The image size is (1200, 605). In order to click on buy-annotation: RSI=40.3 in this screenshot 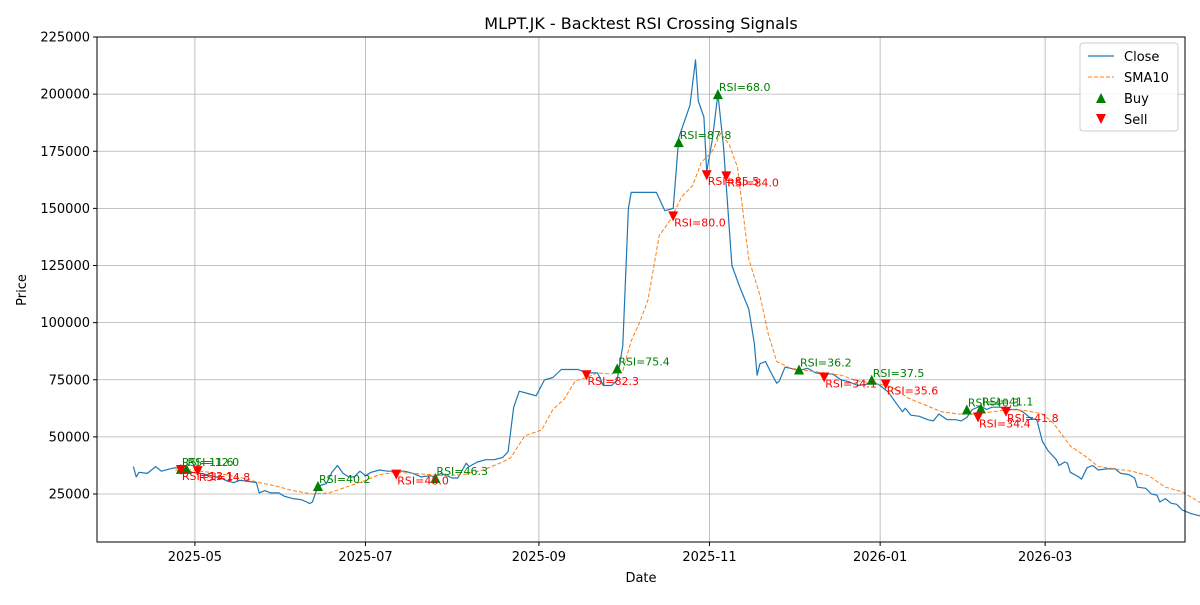, I will do `click(994, 402)`.